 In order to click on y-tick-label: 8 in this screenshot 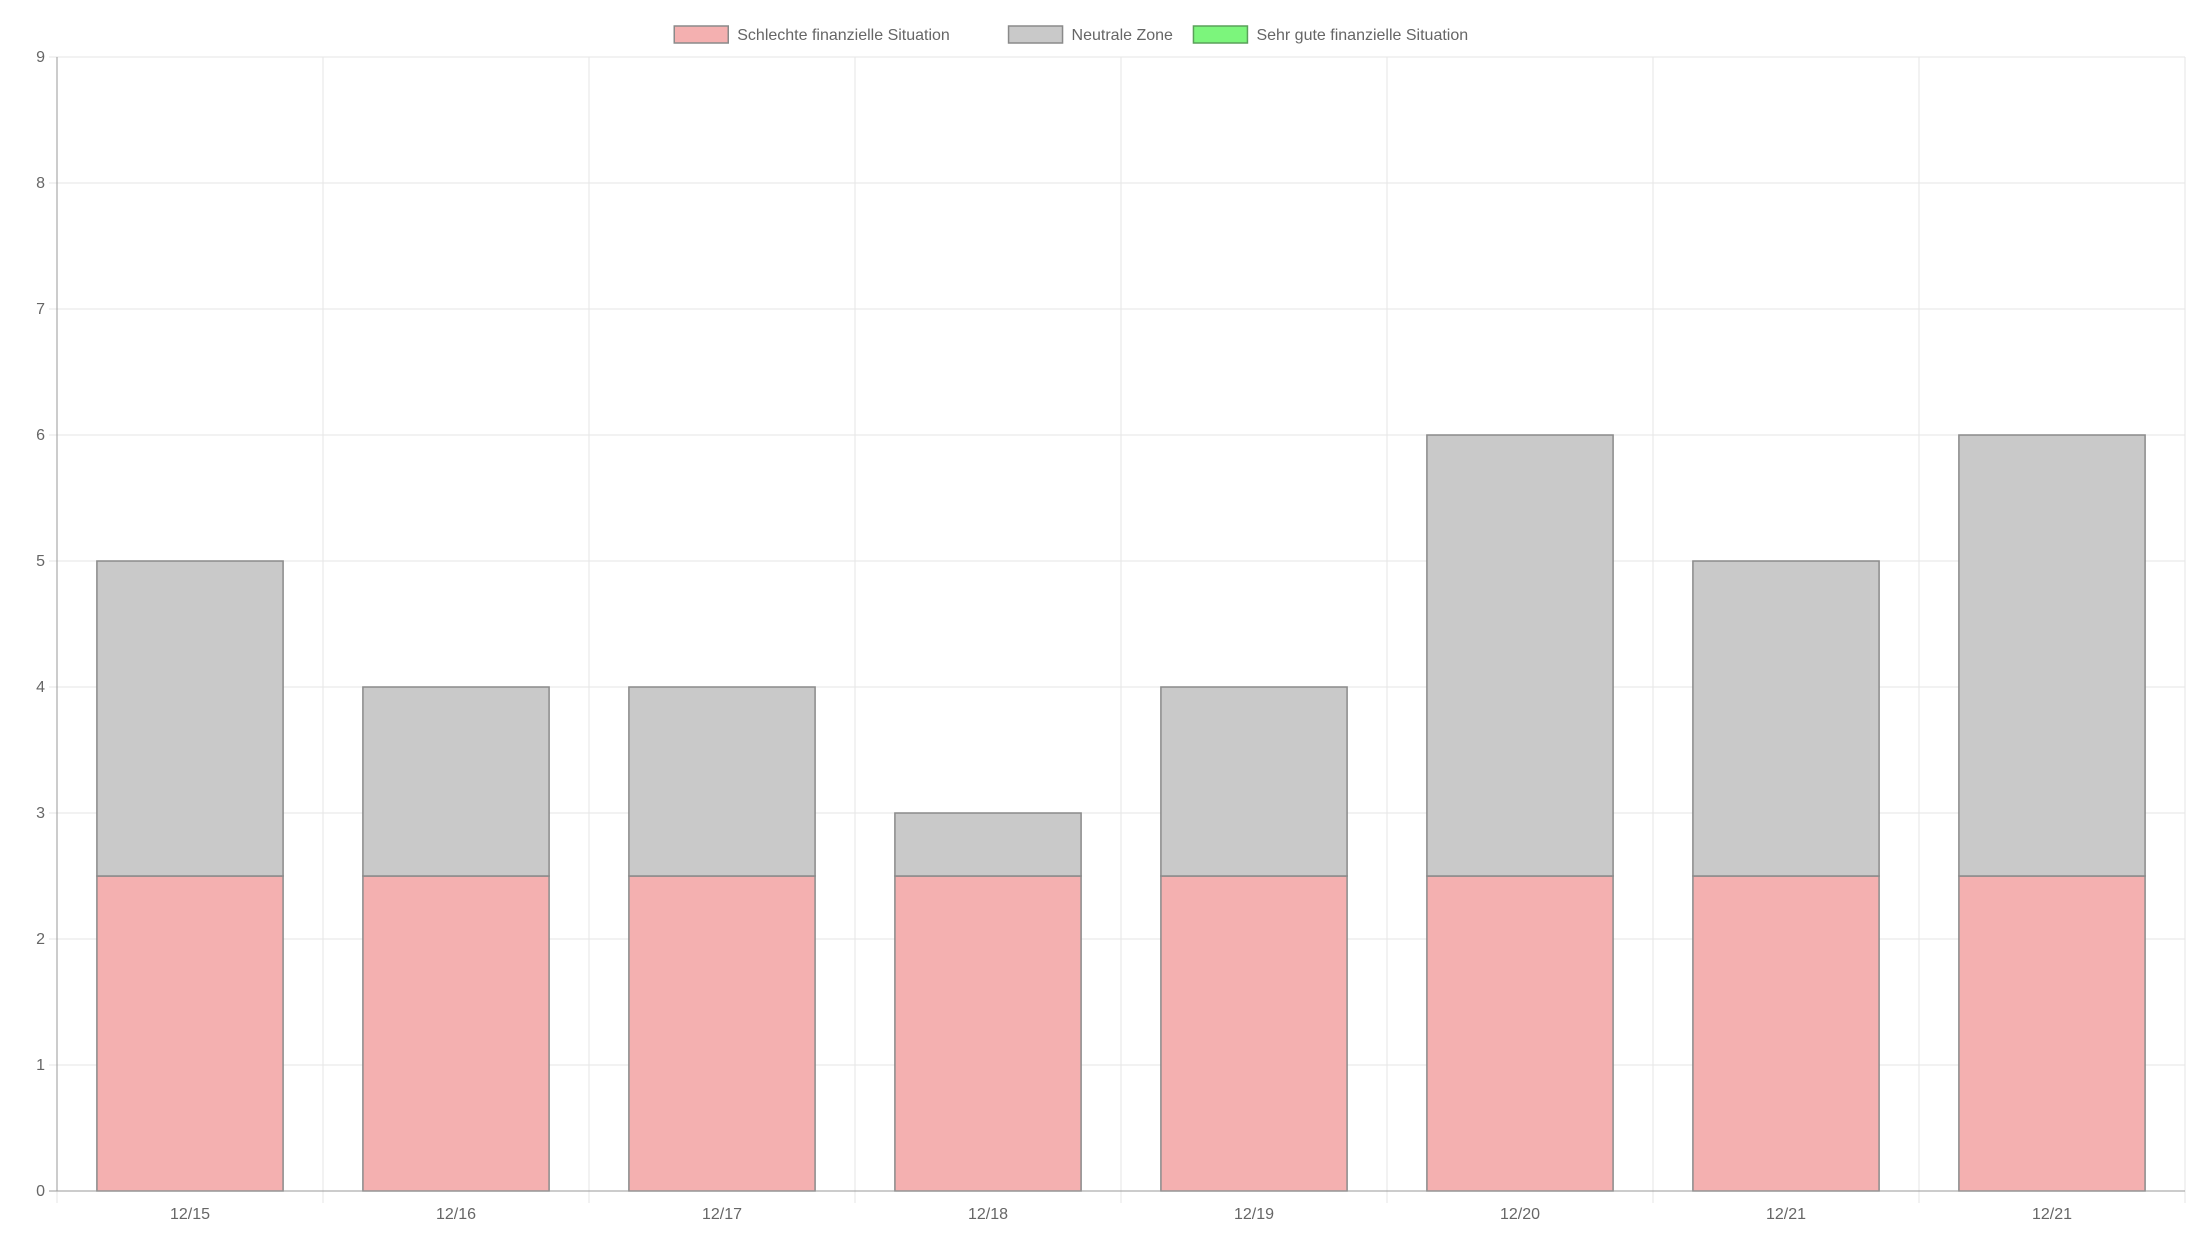, I will do `click(40, 183)`.